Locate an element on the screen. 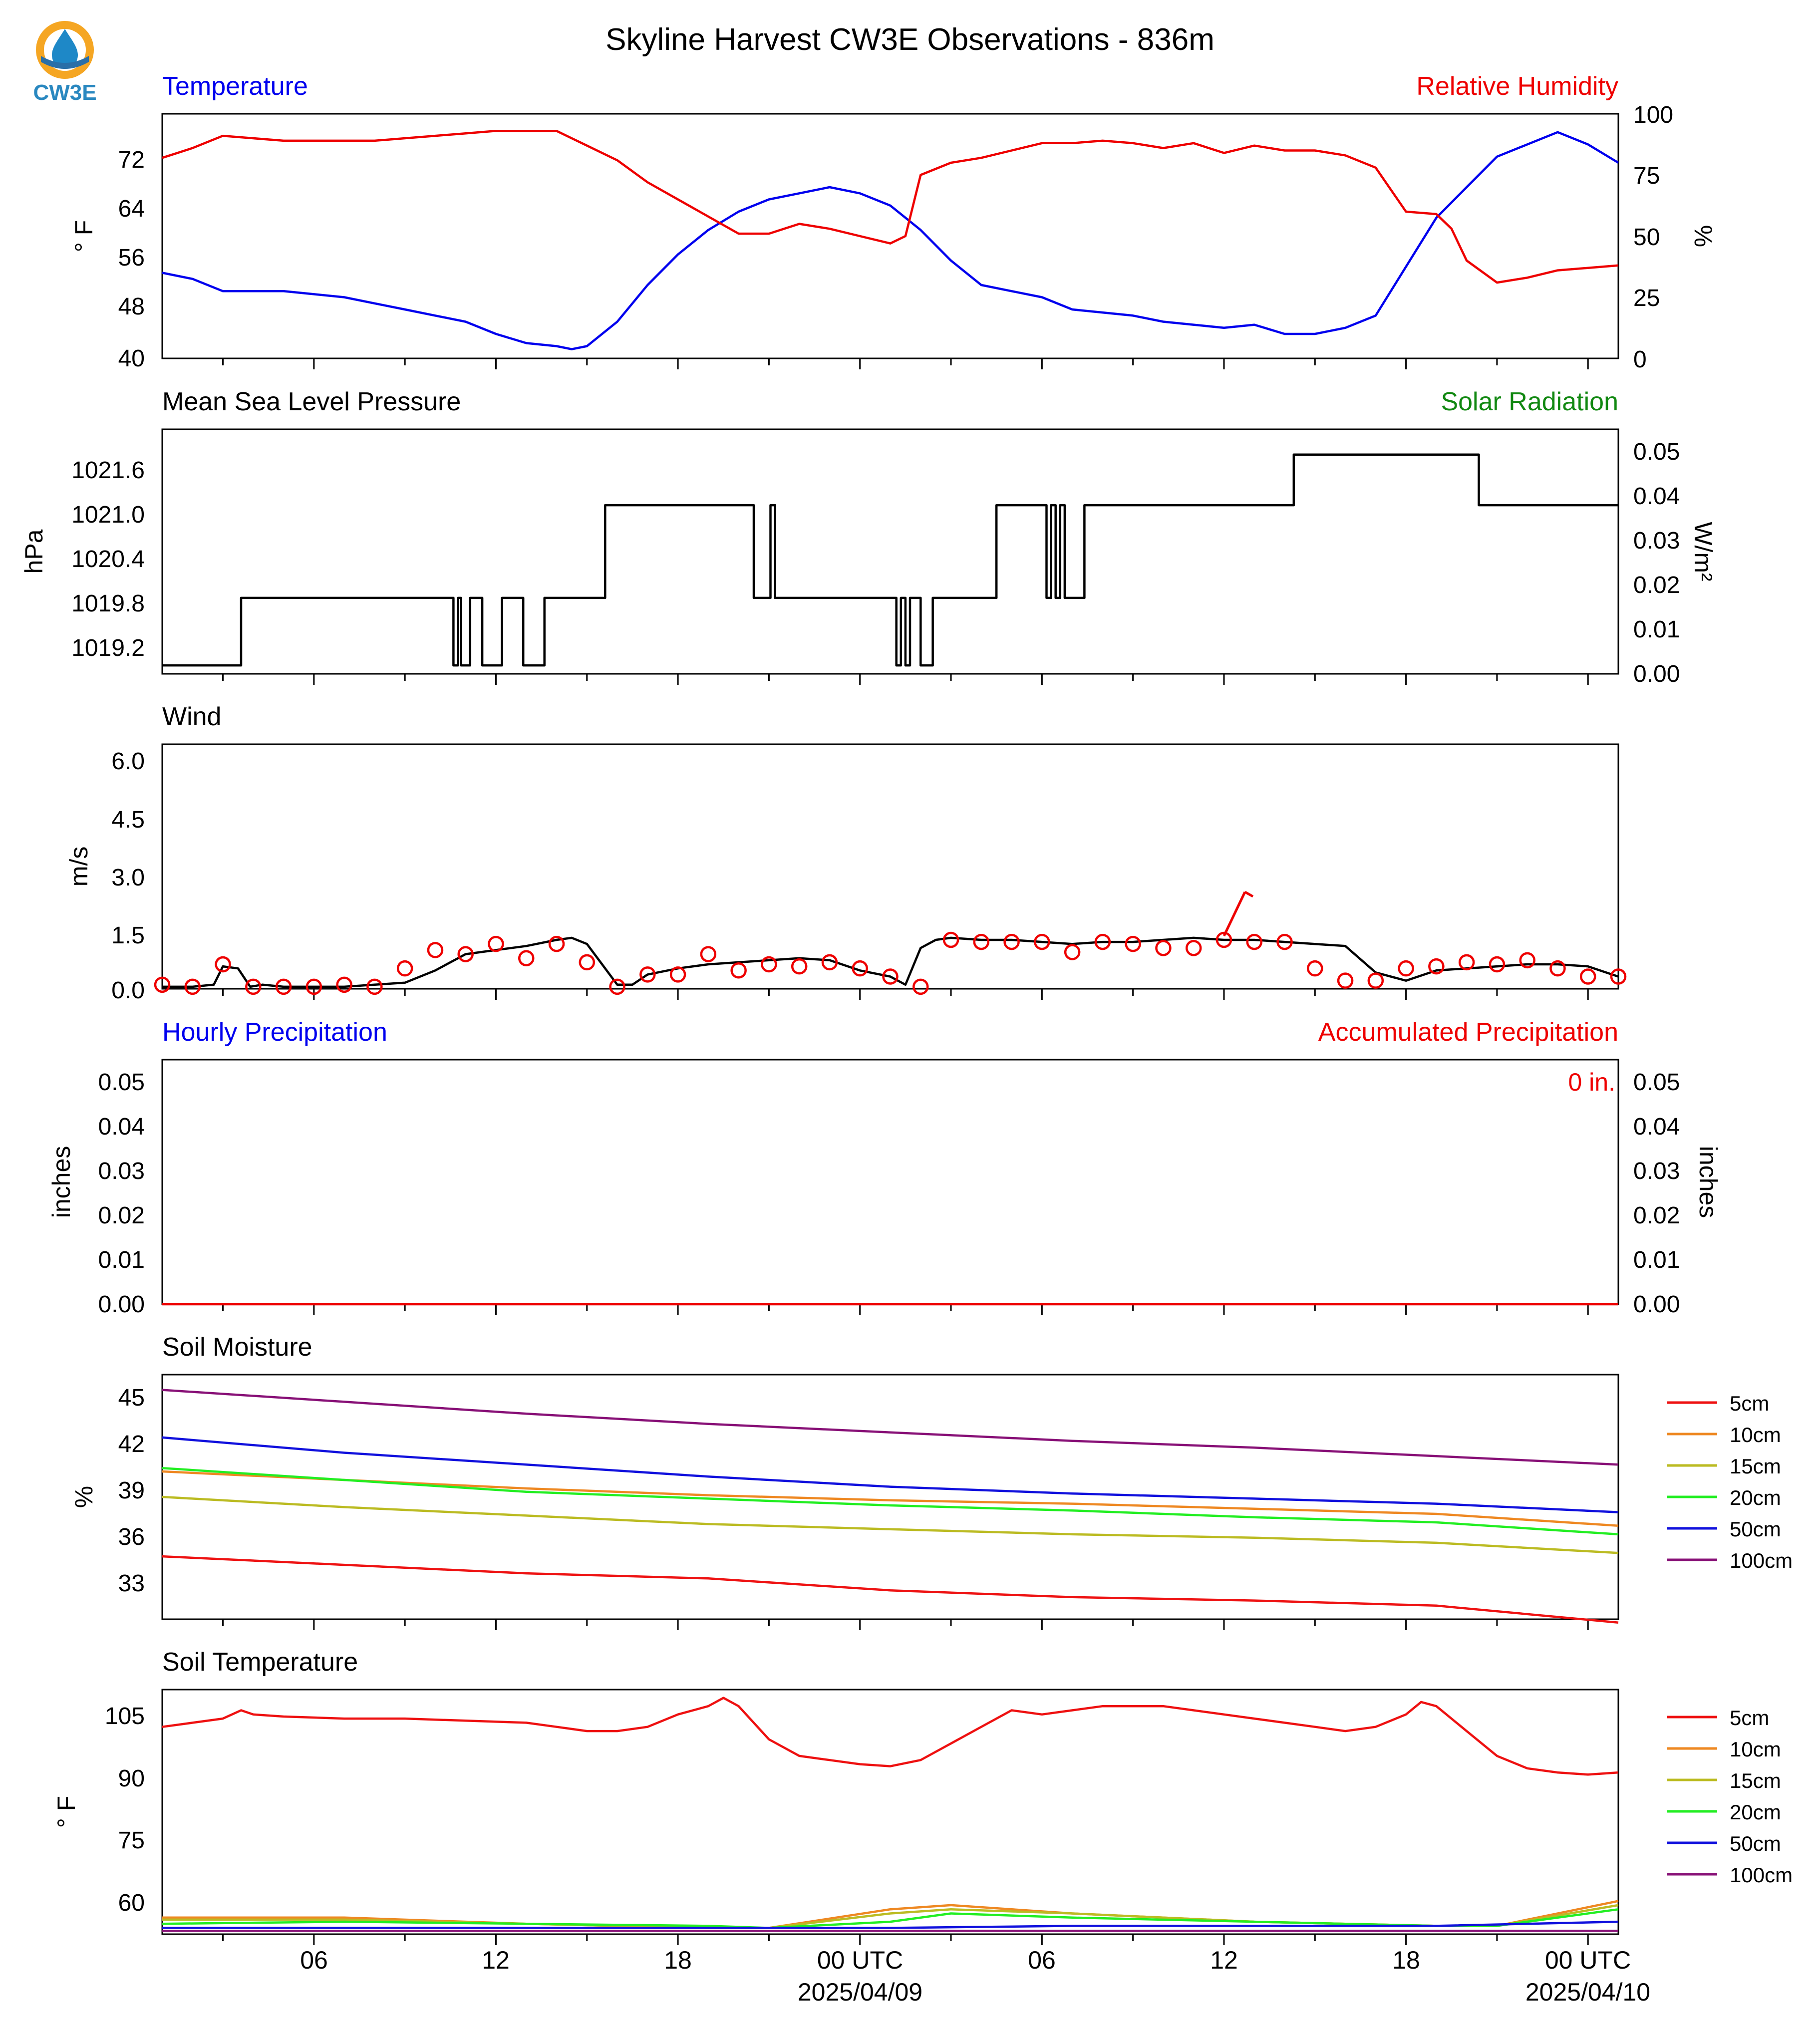 The image size is (1820, 2028). solar-tick-label: 0.04 is located at coordinates (1656, 496).